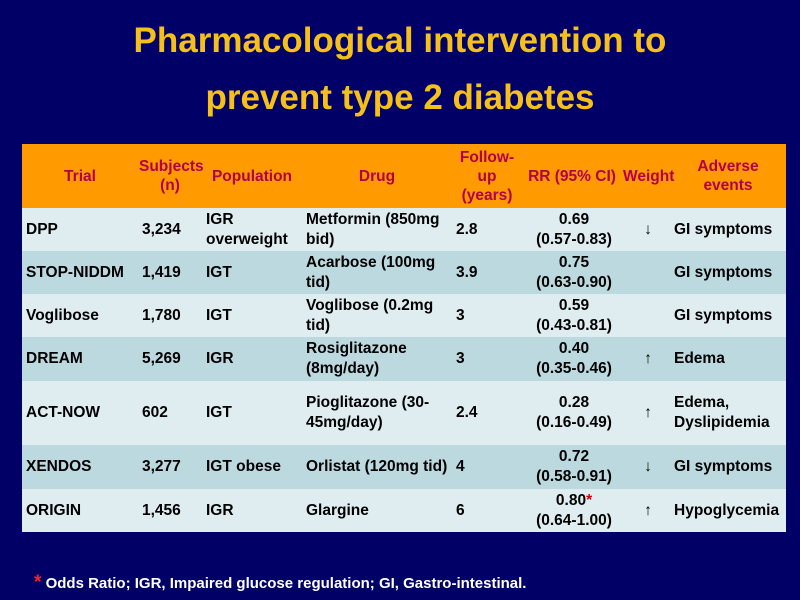 The image size is (800, 600). What do you see at coordinates (80, 176) in the screenshot?
I see `header-trial: Trial` at bounding box center [80, 176].